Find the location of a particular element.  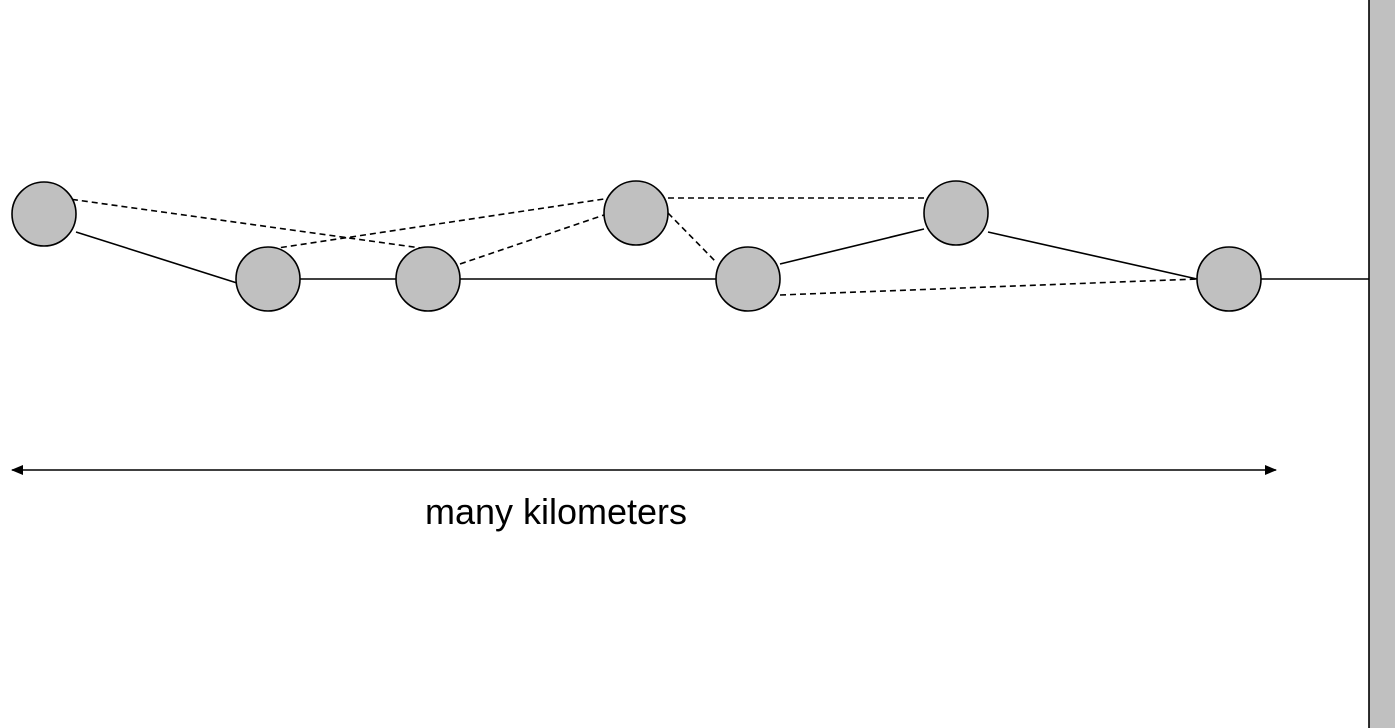

distance-label: many kilometers is located at coordinates (556, 511).